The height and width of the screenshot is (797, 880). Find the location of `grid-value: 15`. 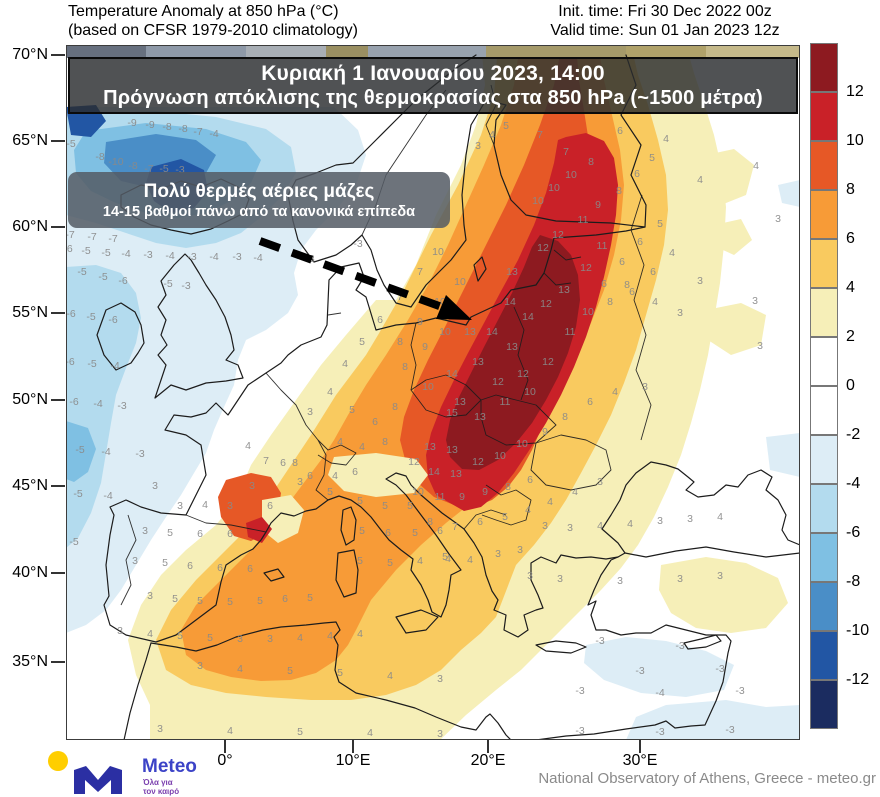

grid-value: 15 is located at coordinates (452, 413).